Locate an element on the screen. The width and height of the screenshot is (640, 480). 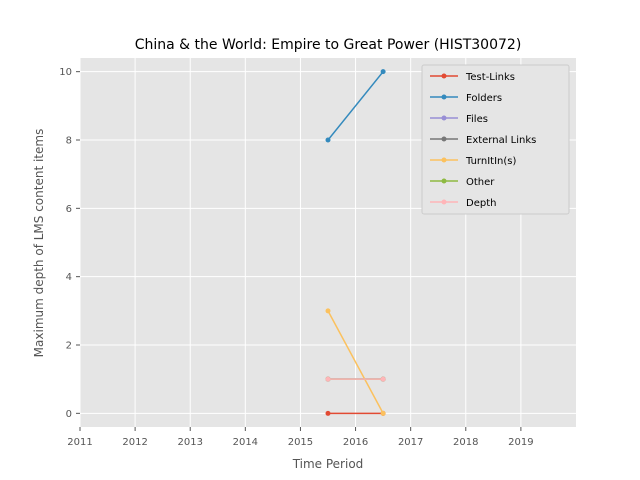
legend-marker-other is located at coordinates (444, 181).